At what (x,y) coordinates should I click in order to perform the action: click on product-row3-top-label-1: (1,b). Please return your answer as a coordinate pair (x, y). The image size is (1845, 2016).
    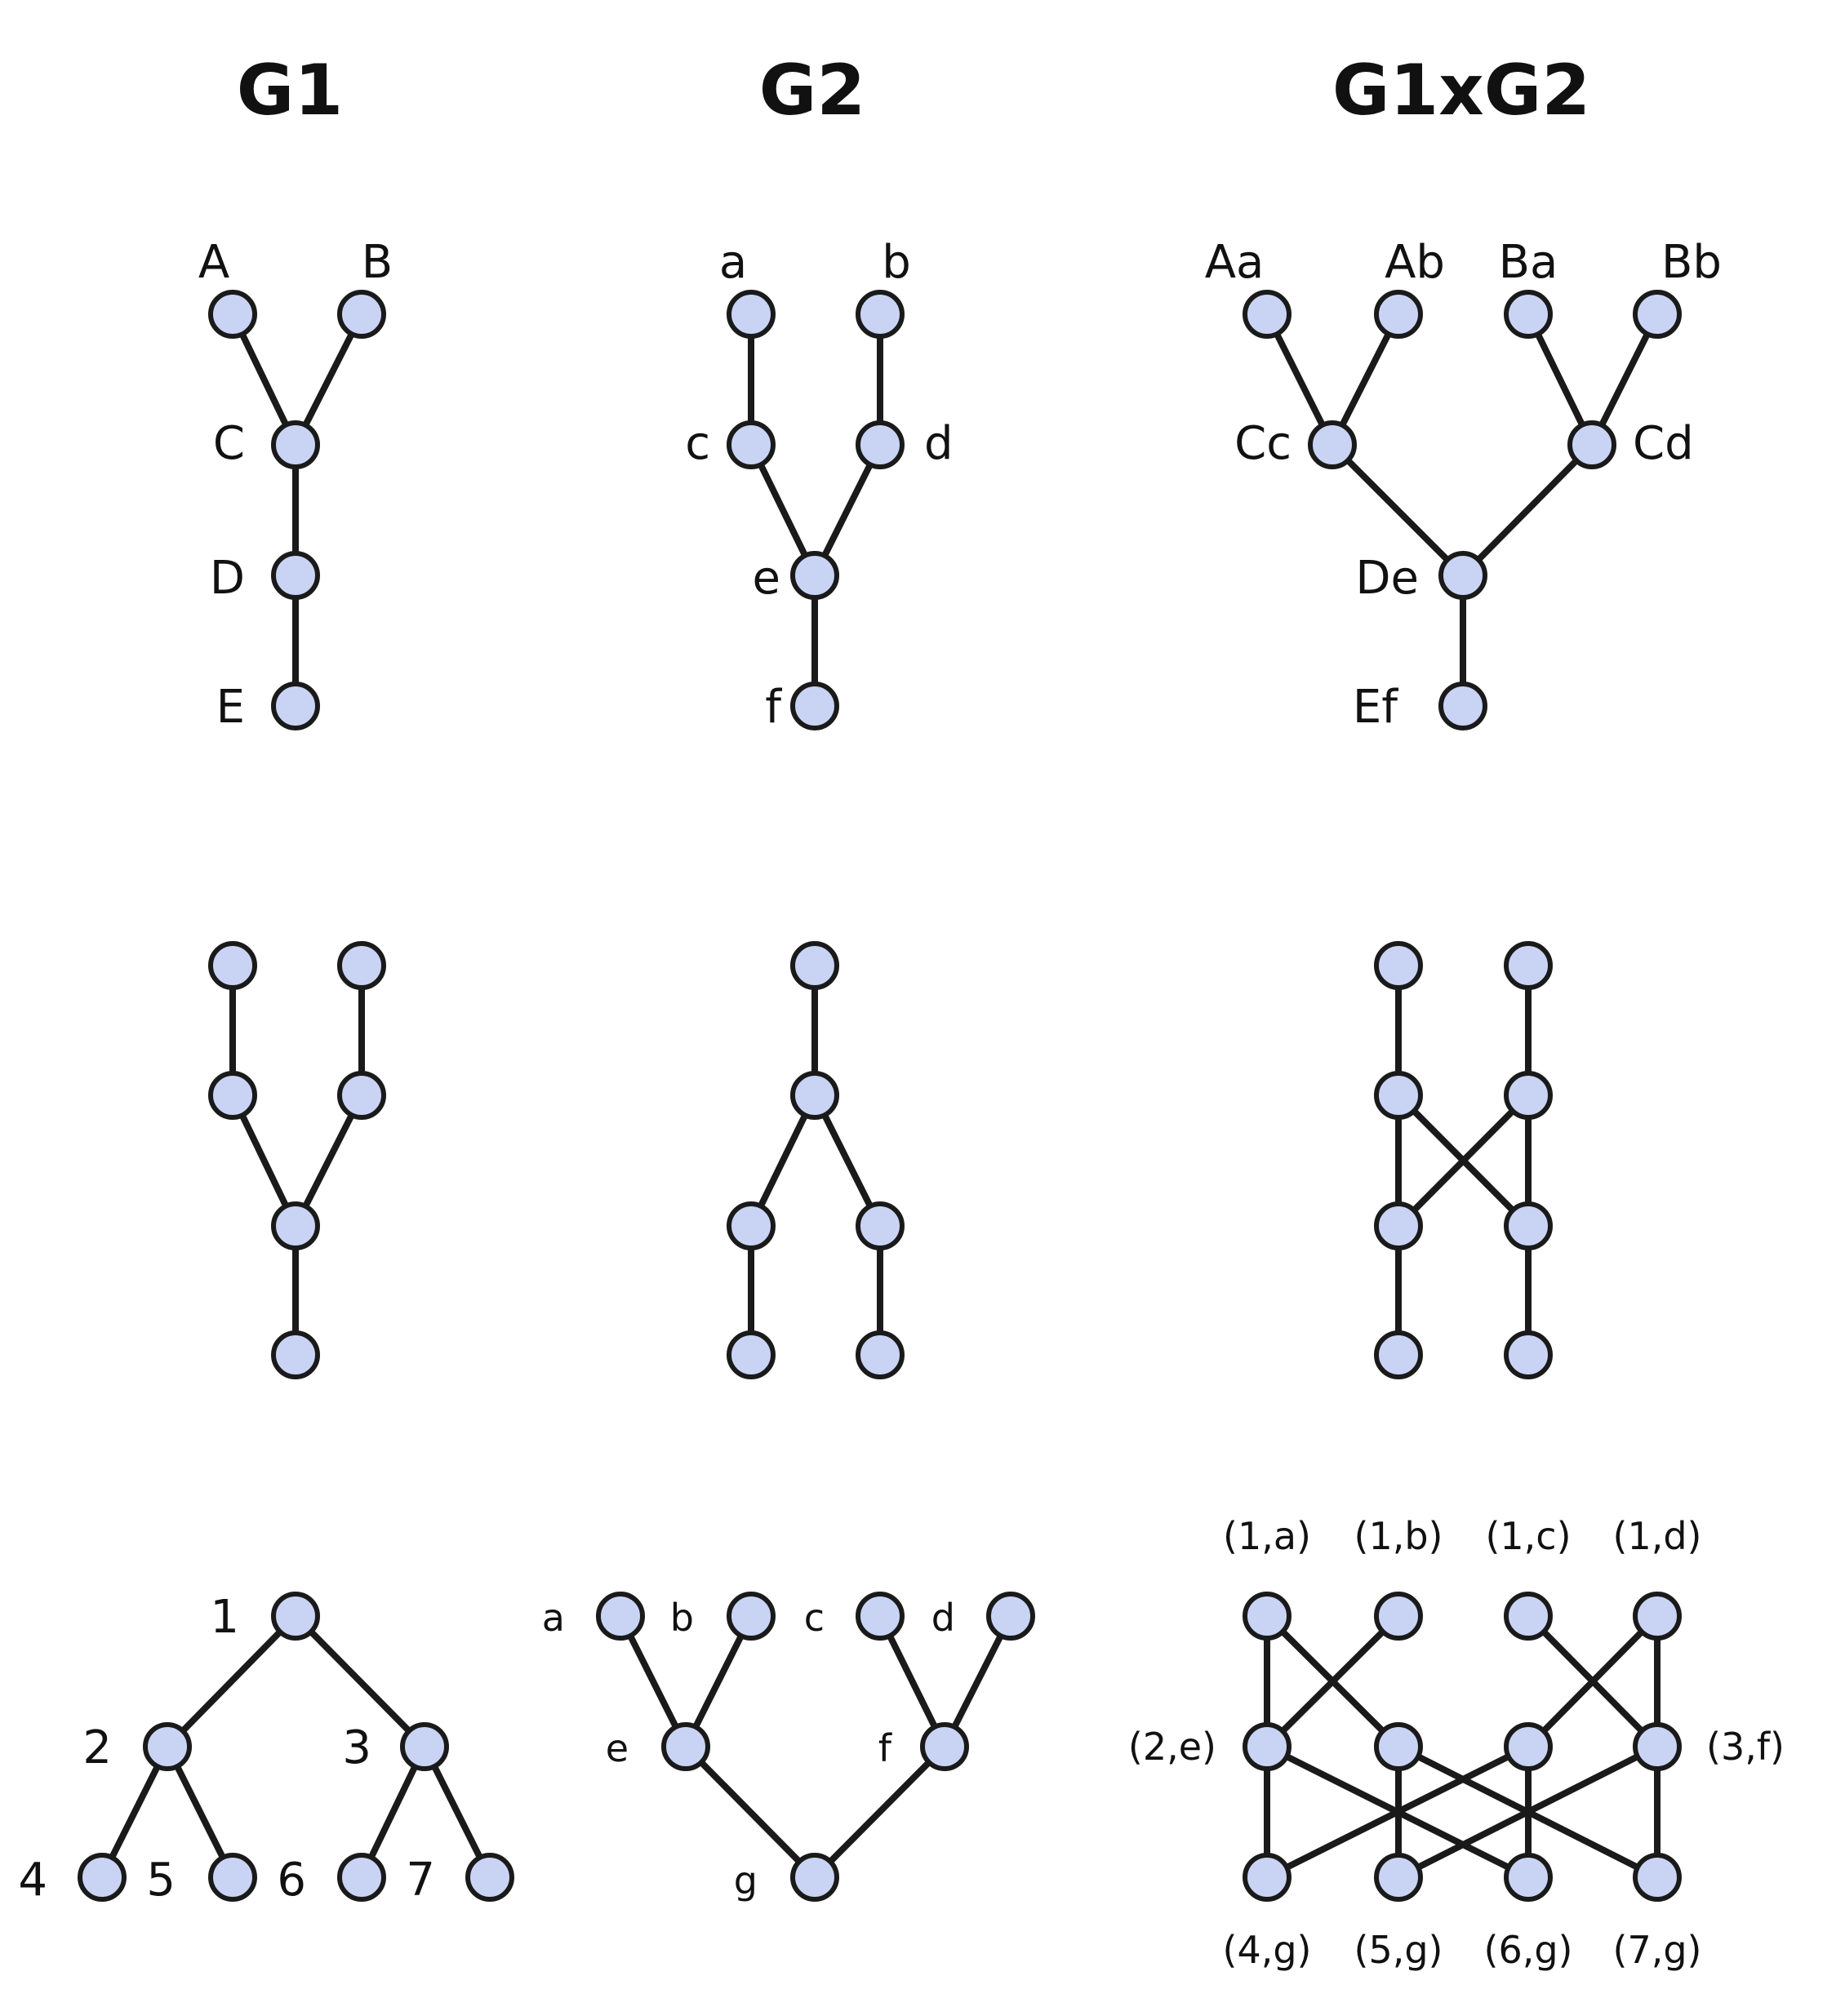
    Looking at the image, I should click on (1398, 1536).